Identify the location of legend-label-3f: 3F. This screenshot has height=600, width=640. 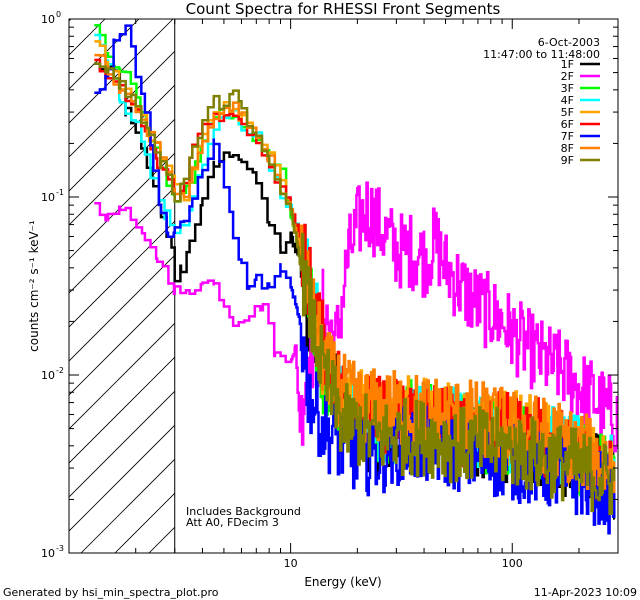
(567, 88).